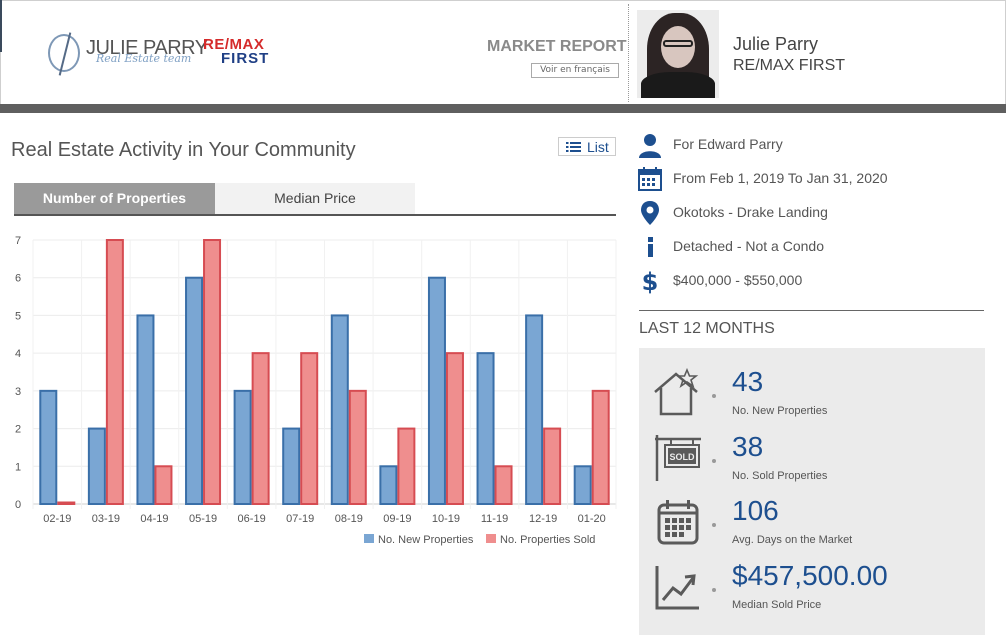  I want to click on filter-location: Okotoks - Drake Landing, so click(817, 213).